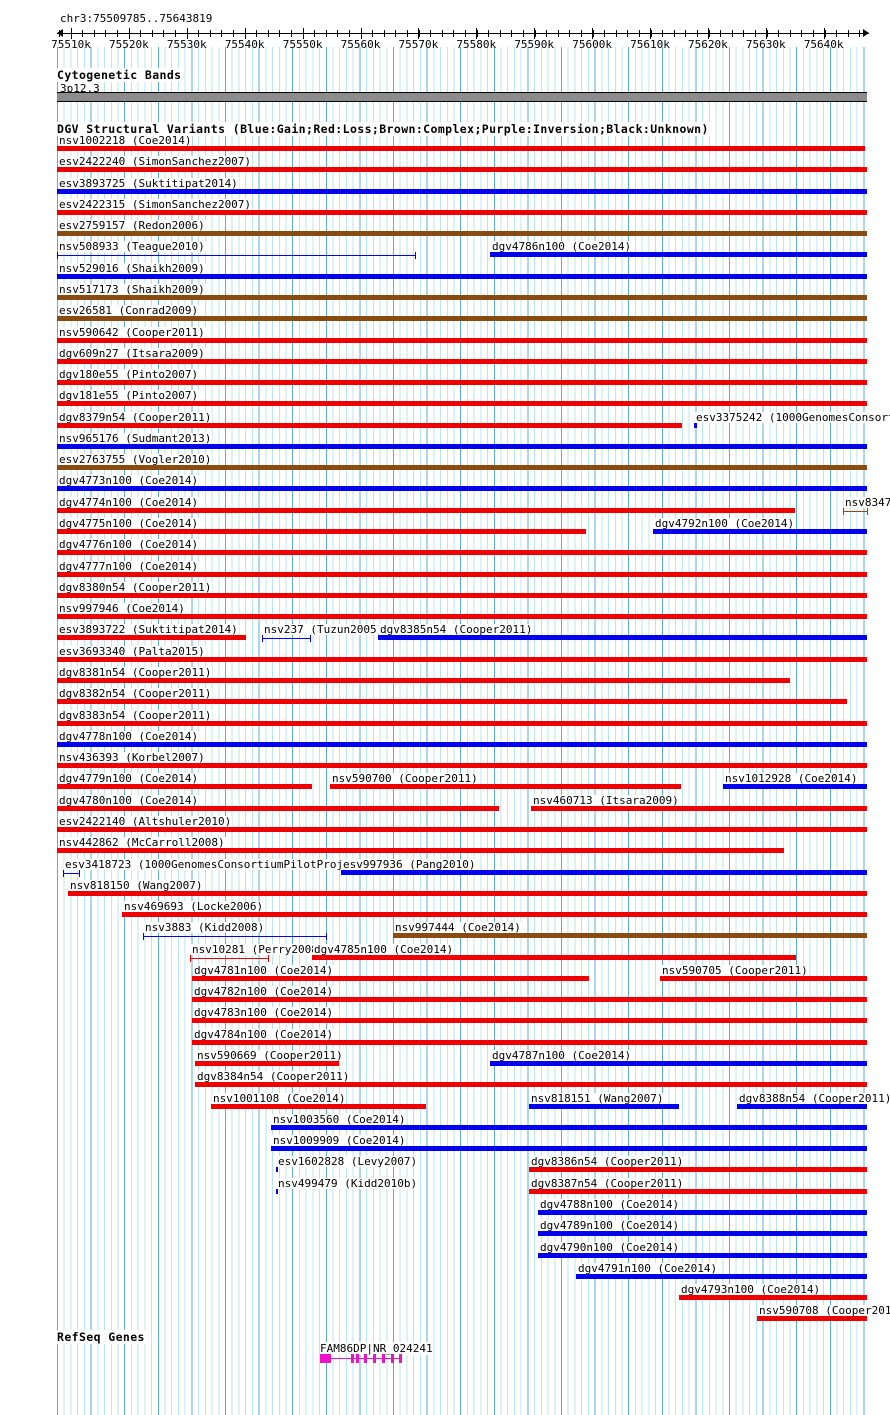 This screenshot has width=890, height=1415. Describe the element at coordinates (129, 396) in the screenshot. I see `variant-label: dgv181e55 (Pinto2007)` at that location.